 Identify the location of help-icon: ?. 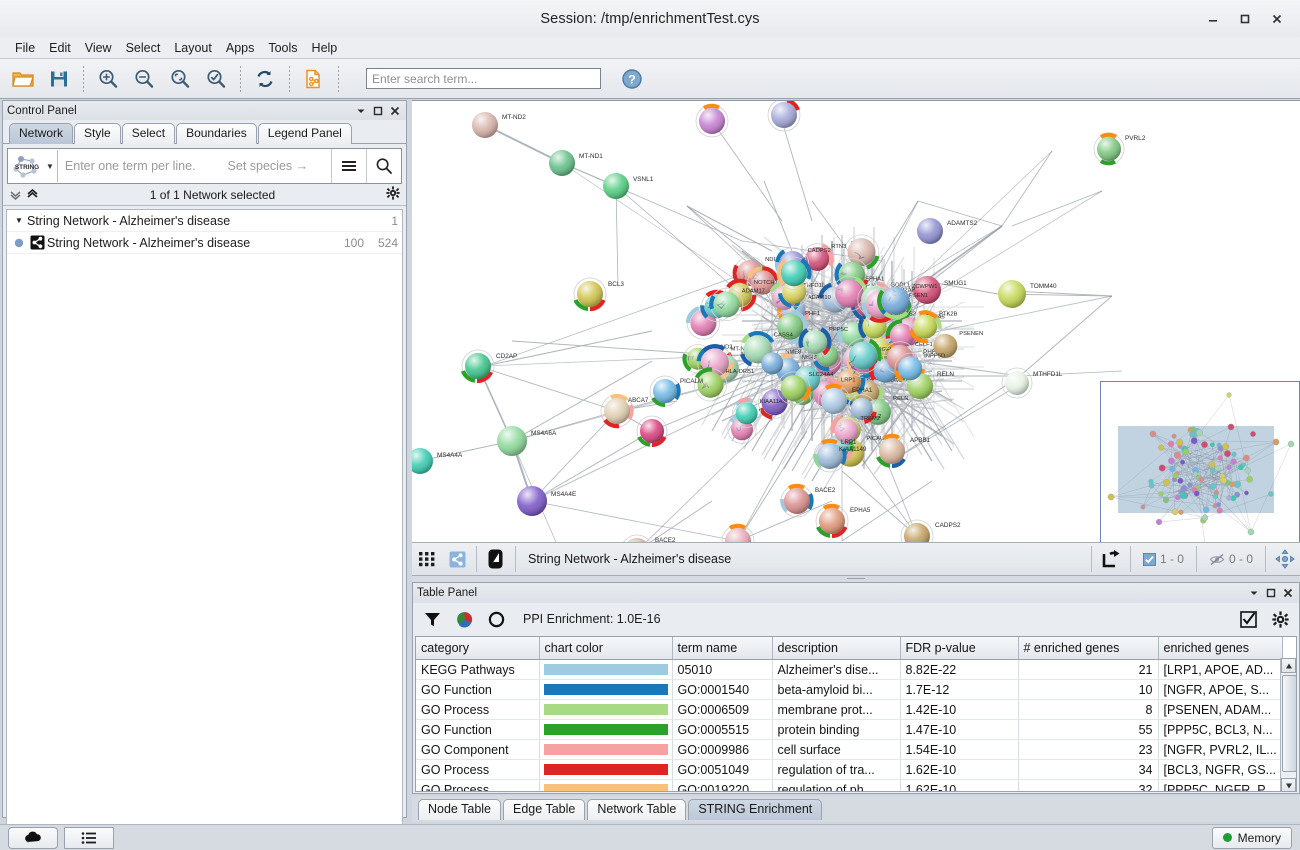
(632, 79).